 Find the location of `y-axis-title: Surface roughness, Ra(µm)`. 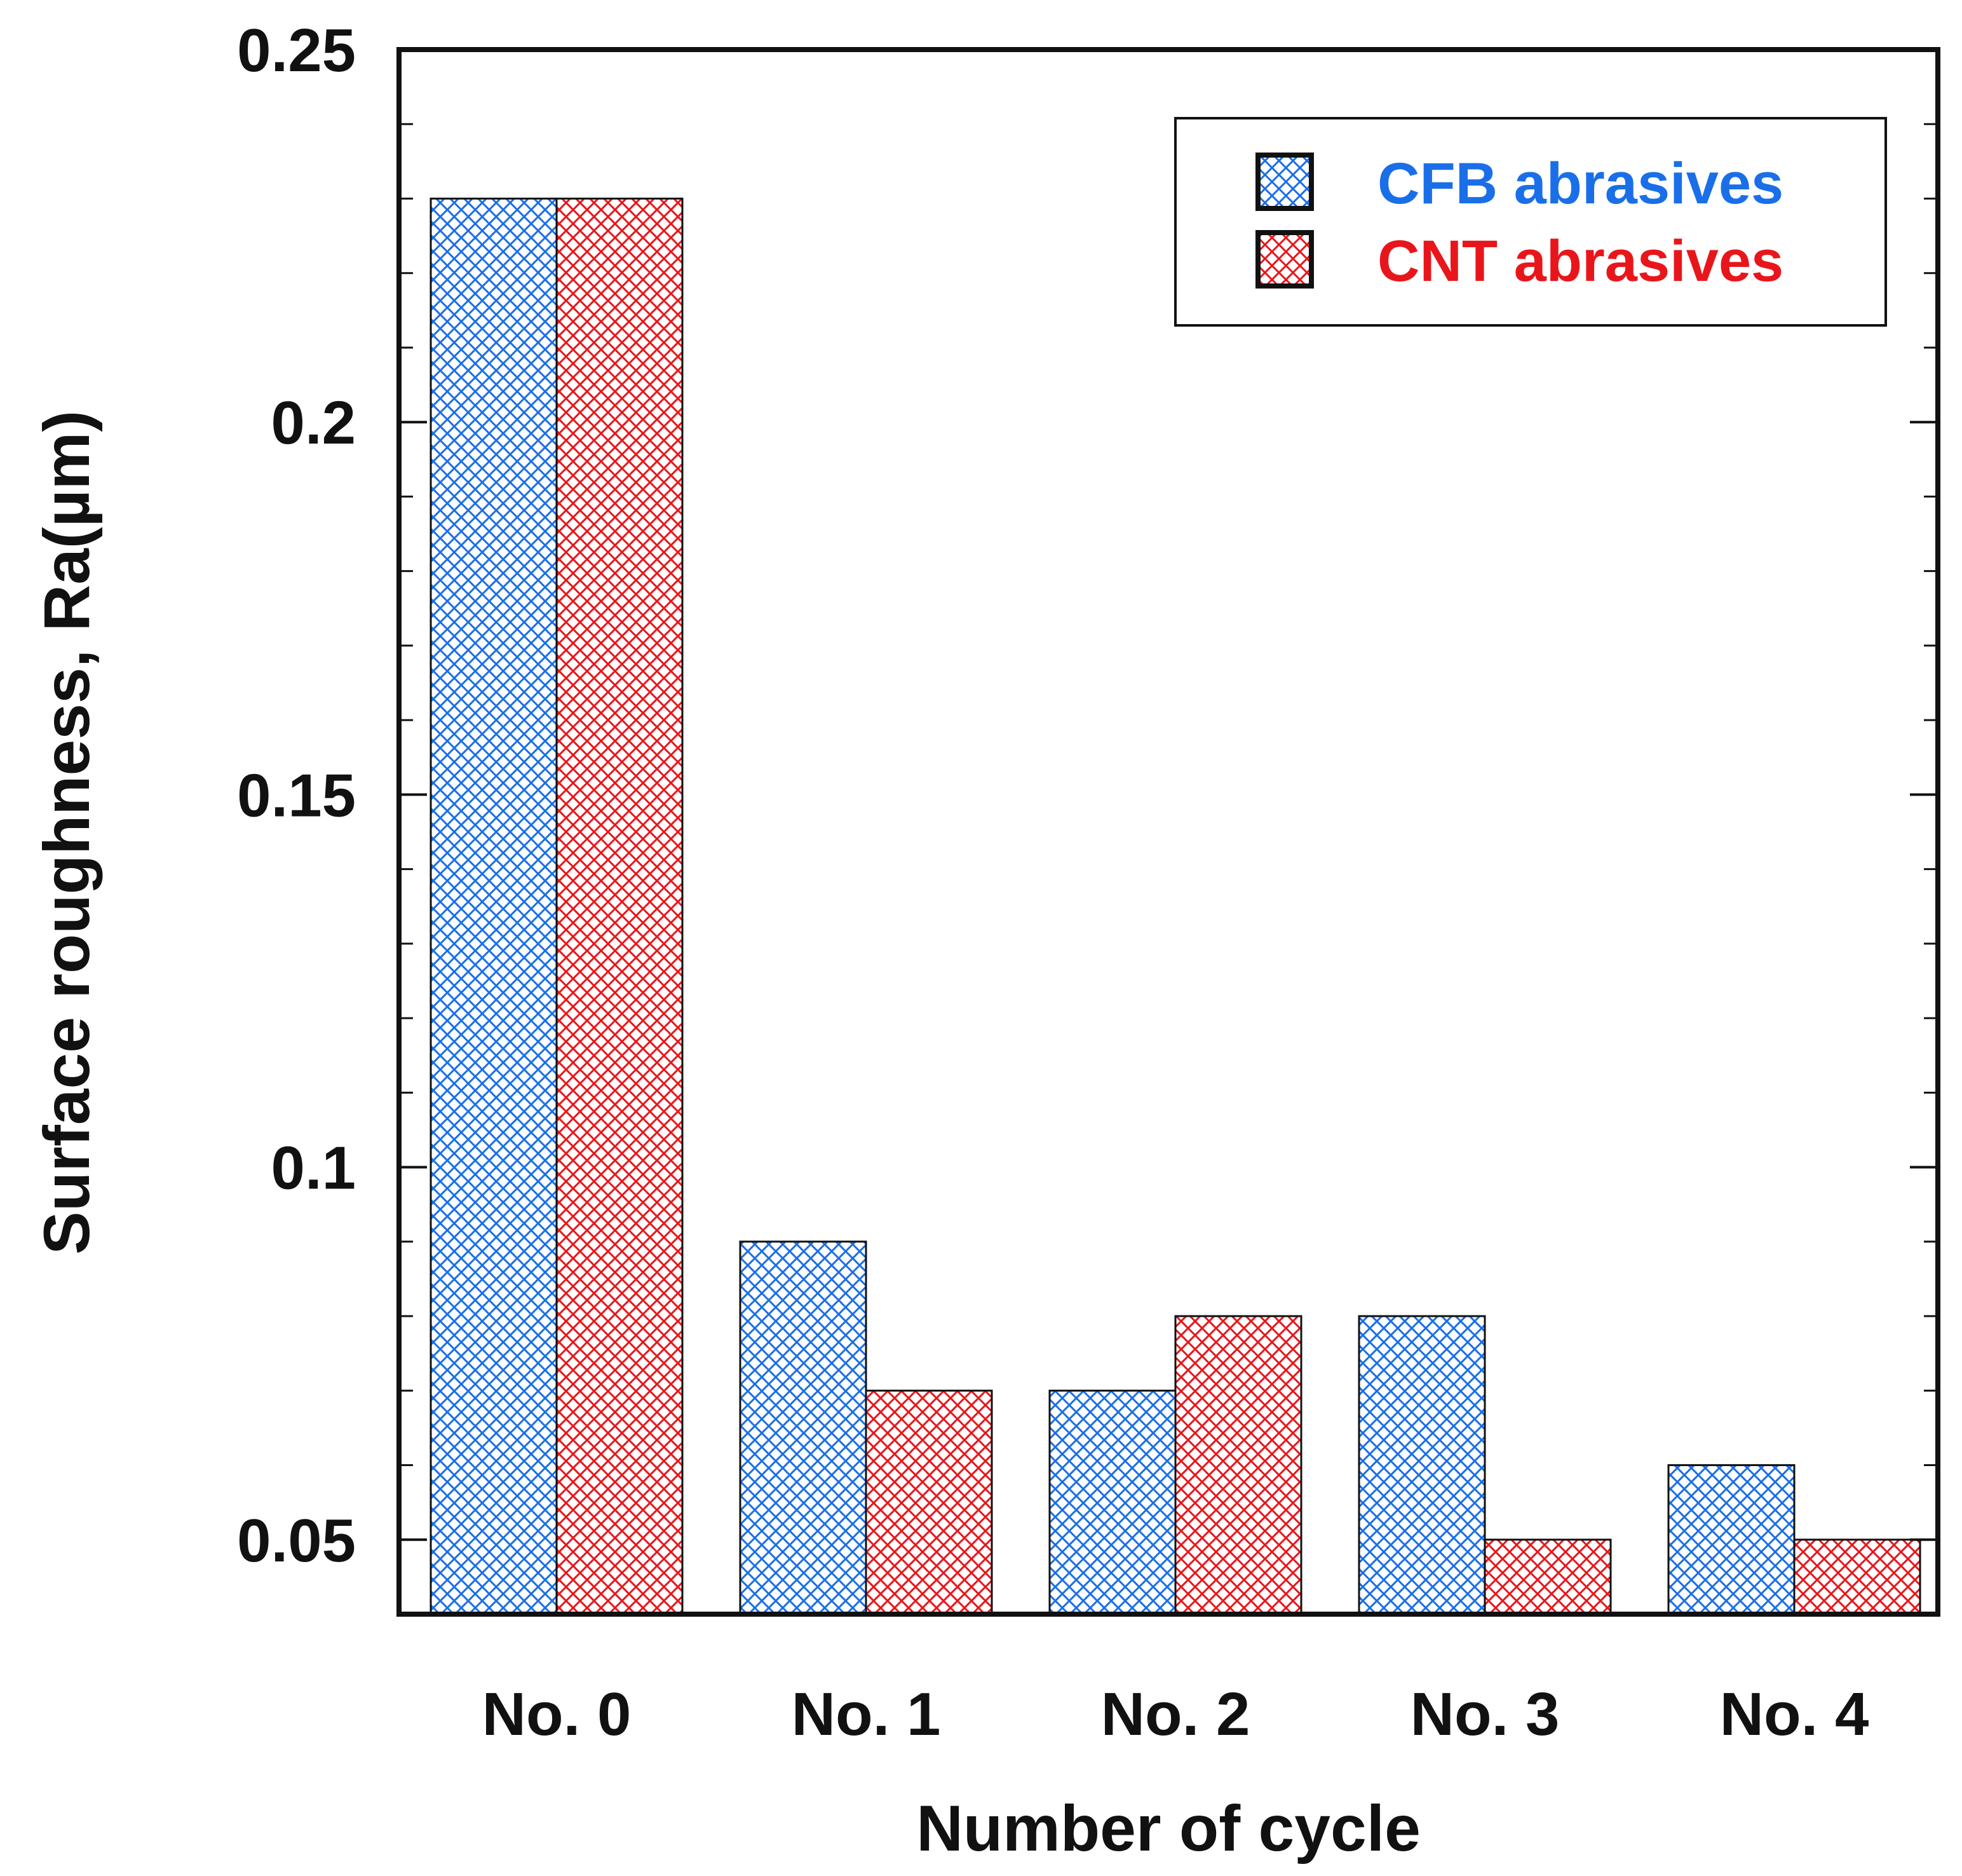

y-axis-title: Surface roughness, Ra(µm) is located at coordinates (66, 832).